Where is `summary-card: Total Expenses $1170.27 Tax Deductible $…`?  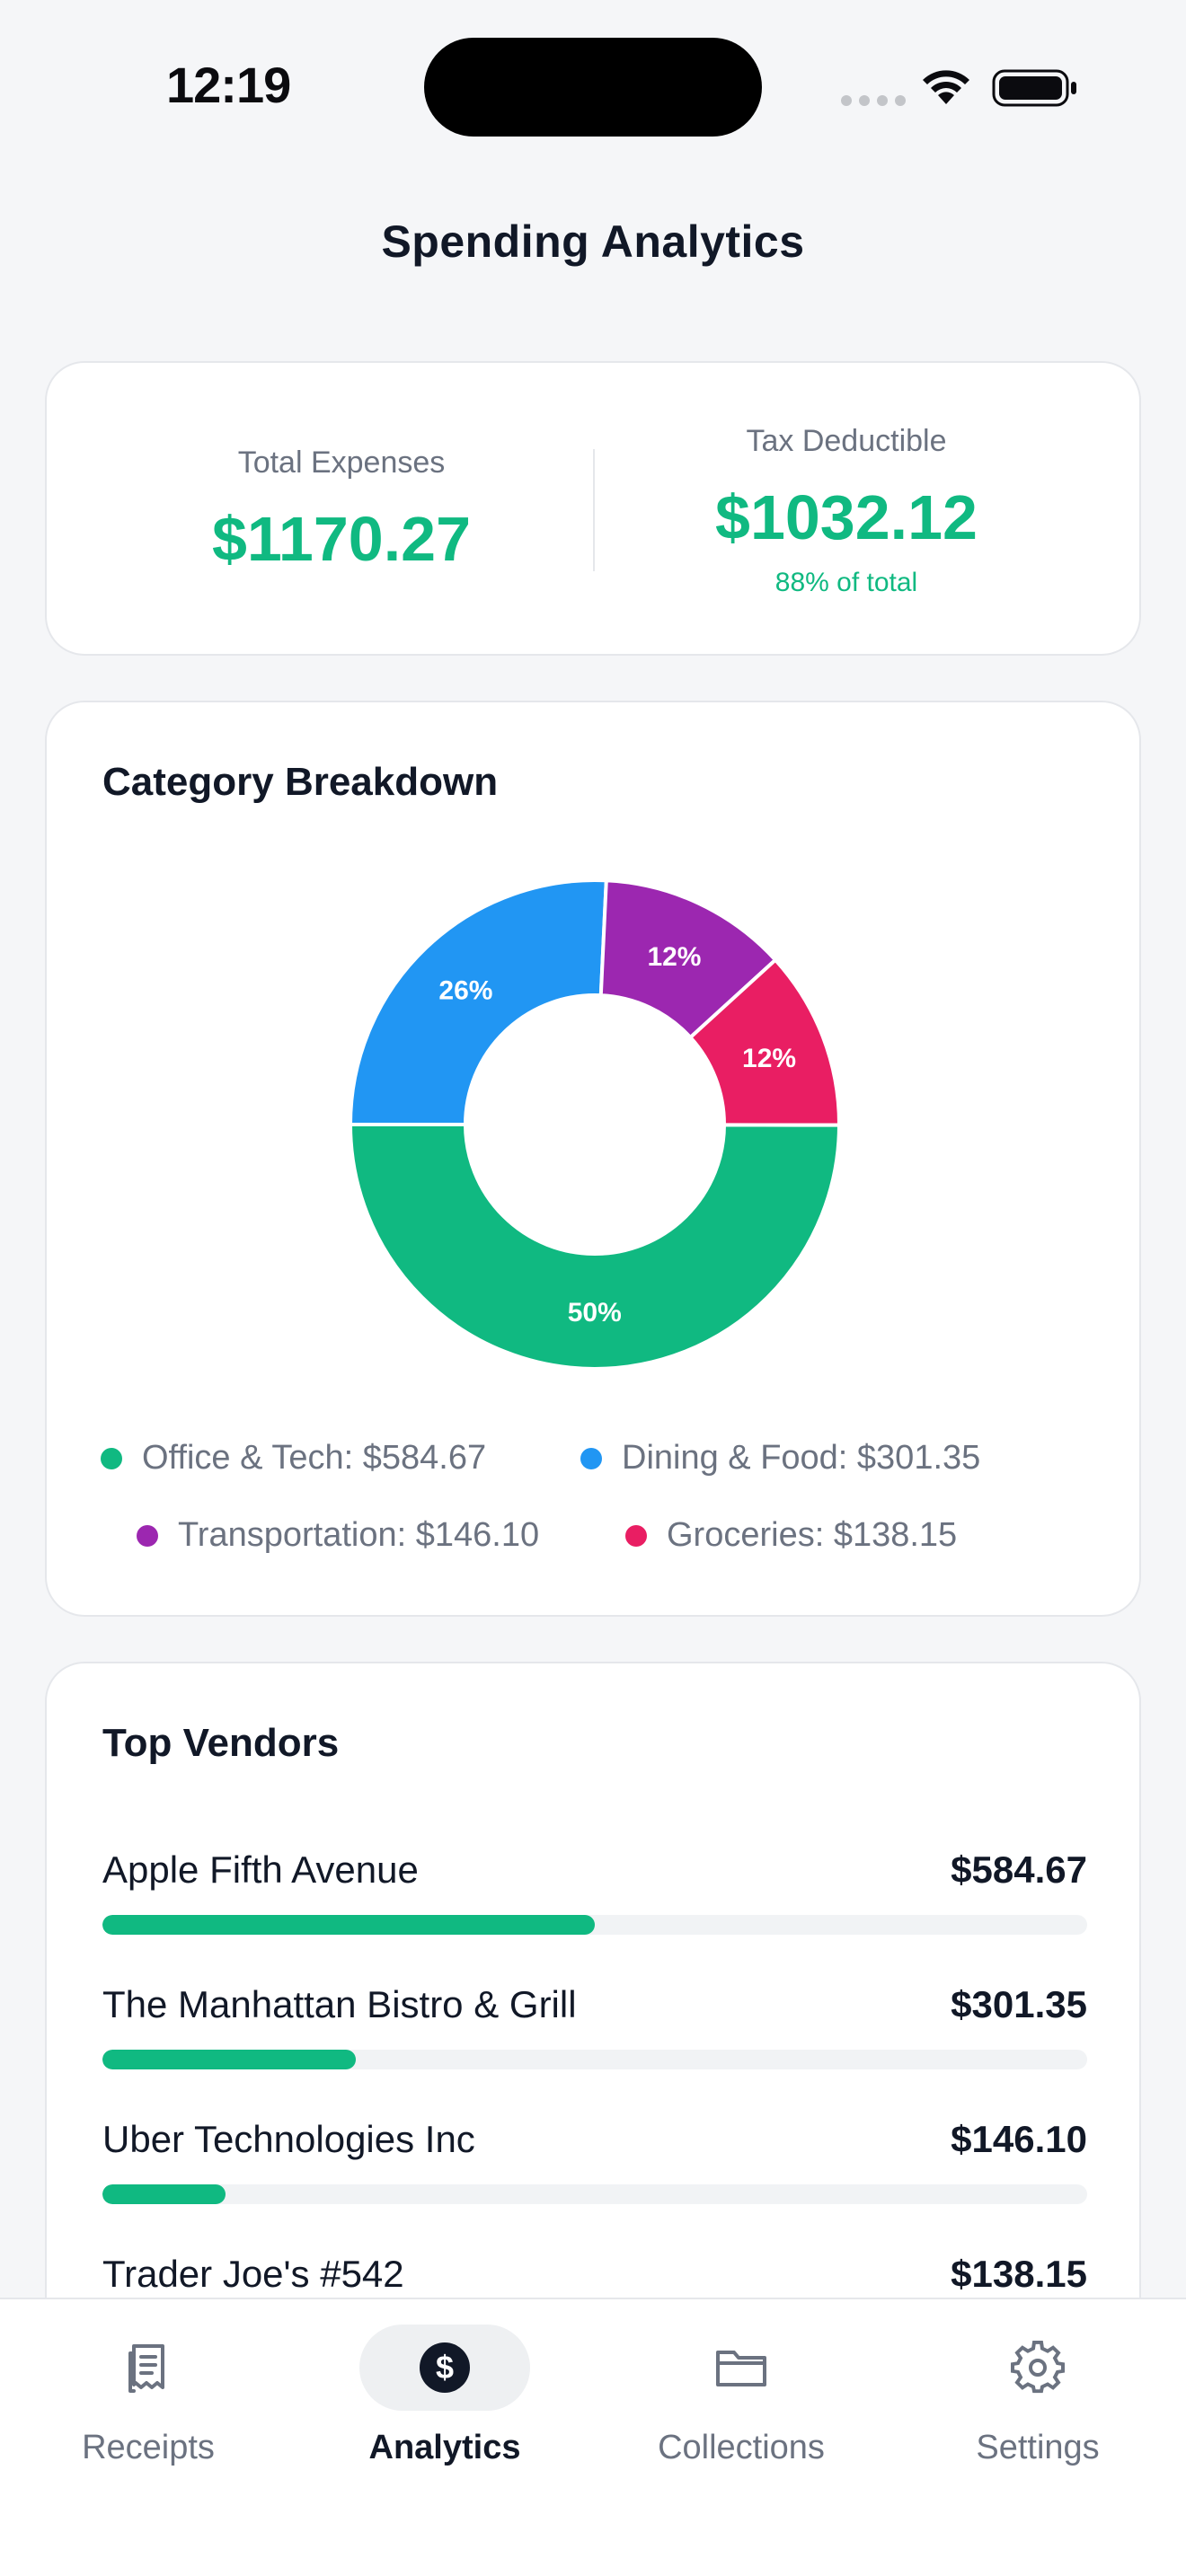 summary-card: Total Expenses $1170.27 Tax Deductible $… is located at coordinates (593, 508).